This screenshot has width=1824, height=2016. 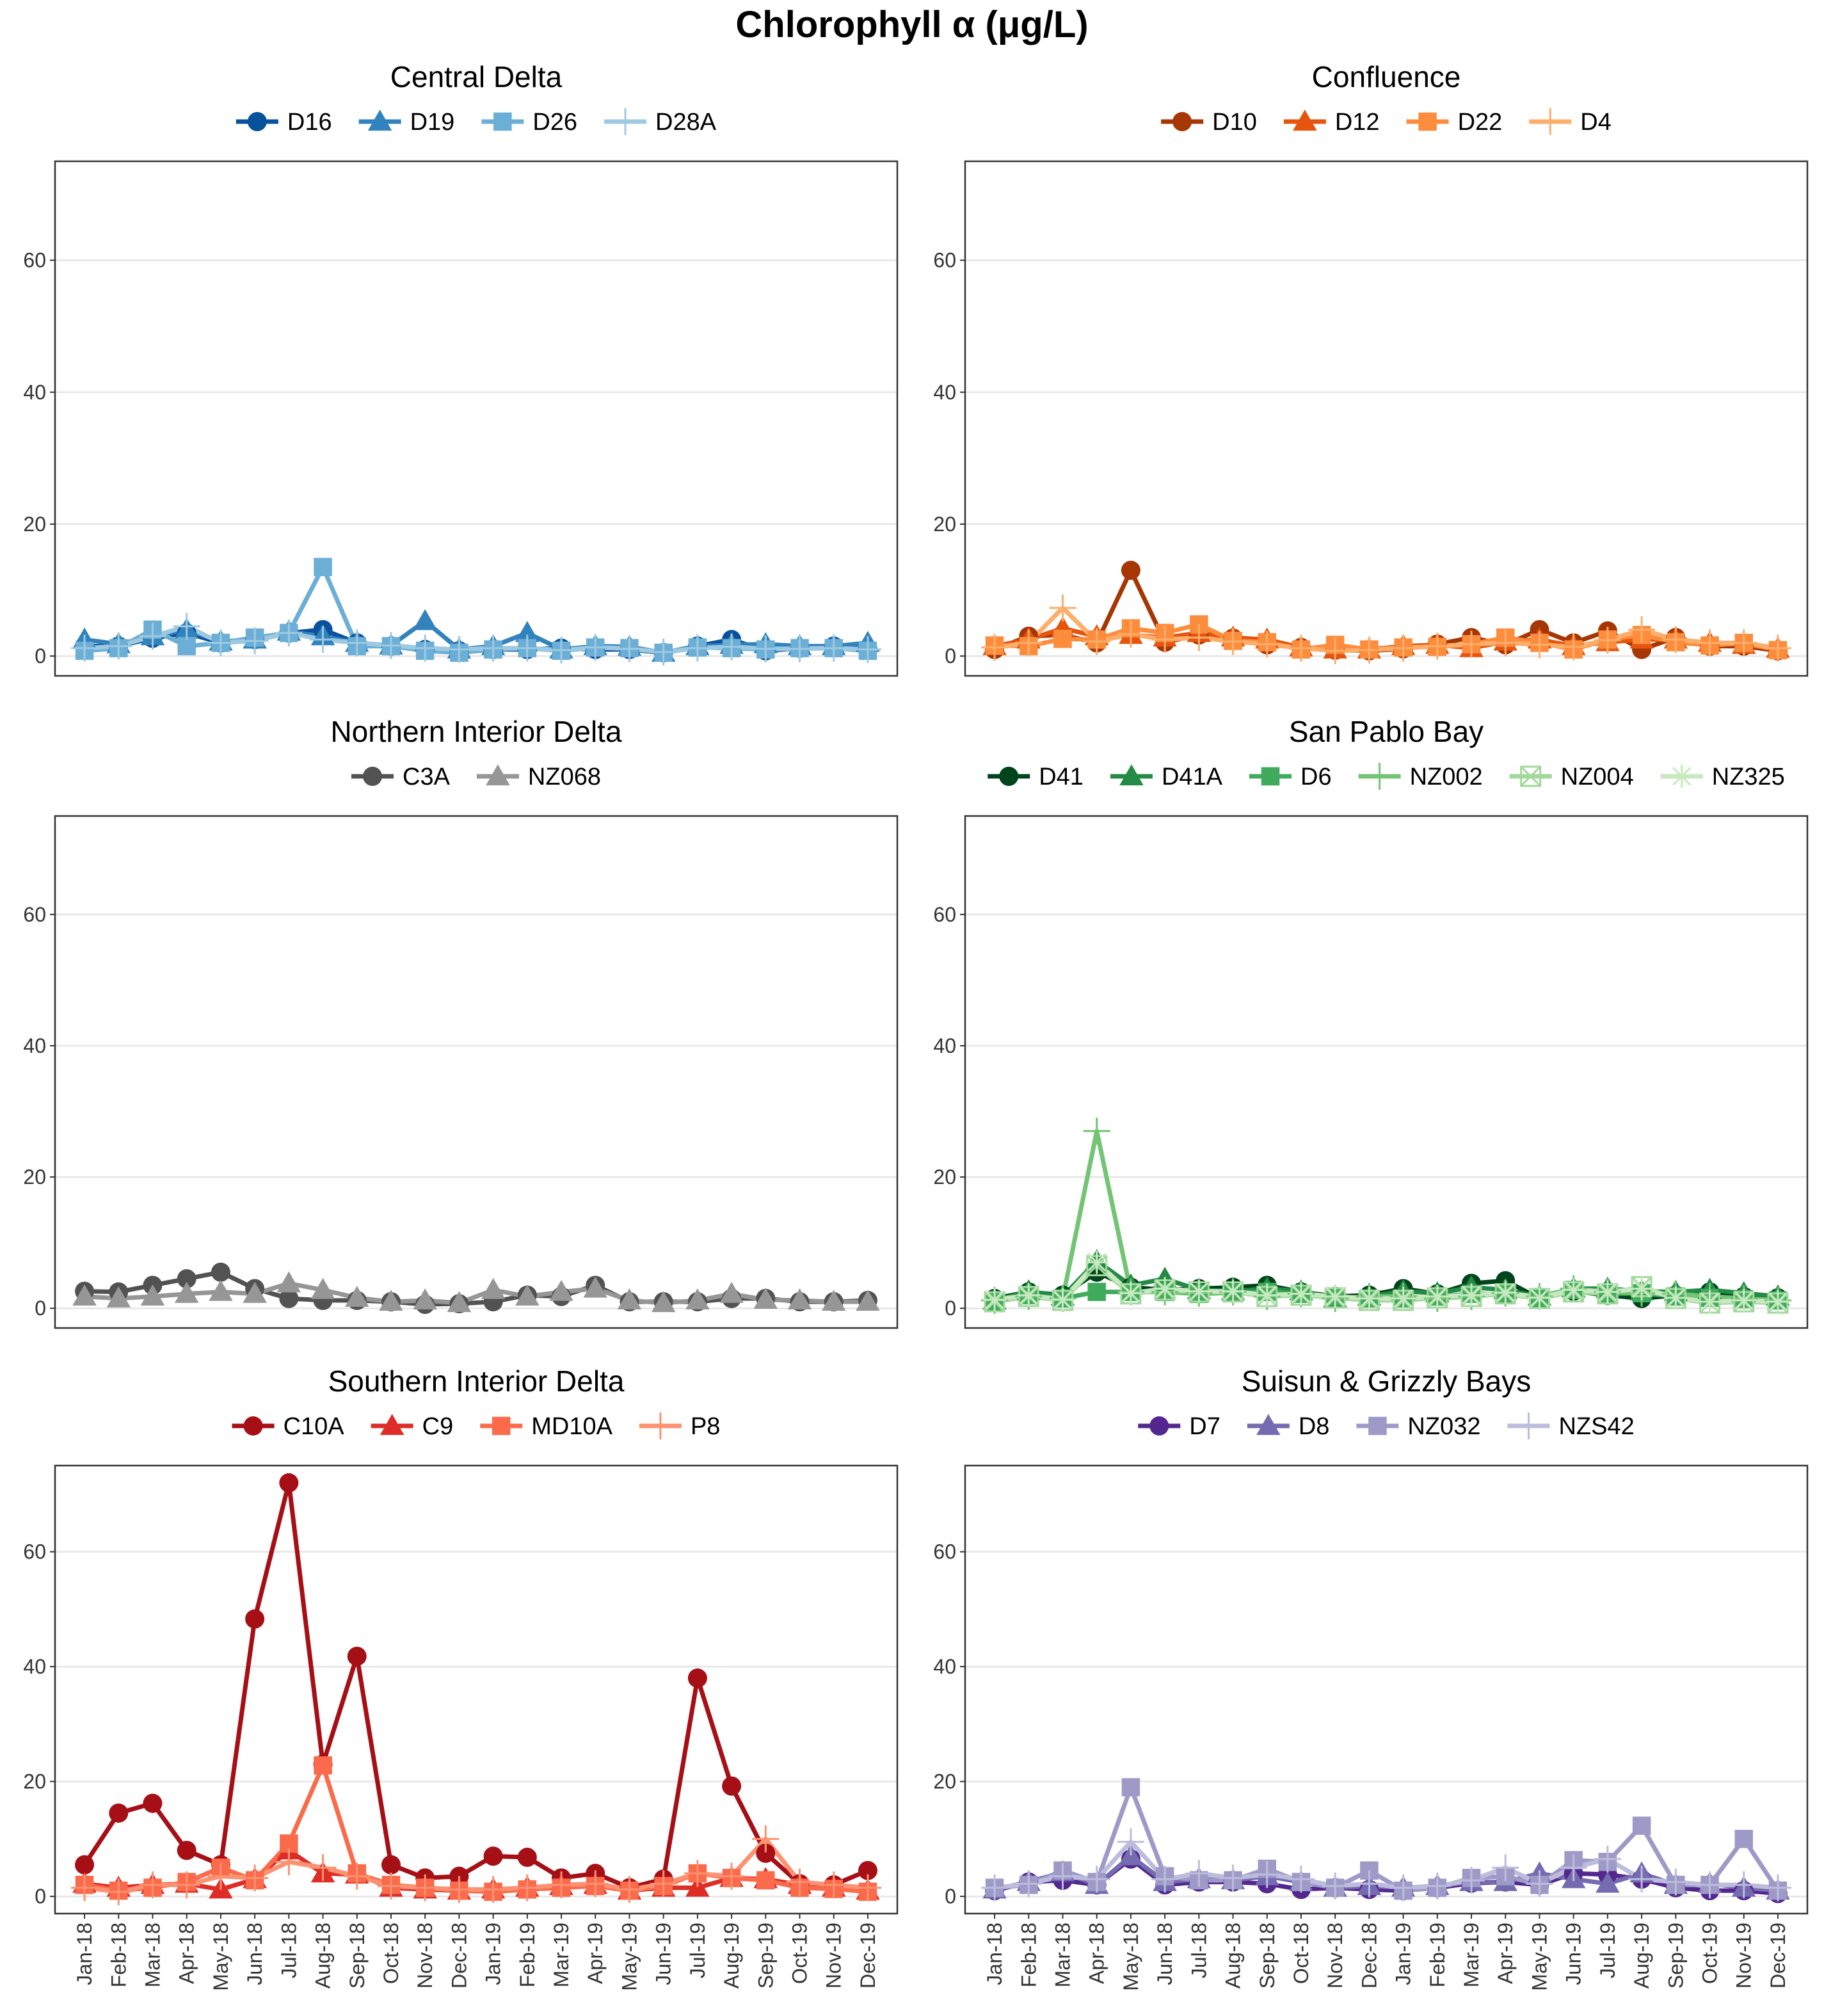 I want to click on x-tick-label: Aug-18, so click(x=323, y=1955).